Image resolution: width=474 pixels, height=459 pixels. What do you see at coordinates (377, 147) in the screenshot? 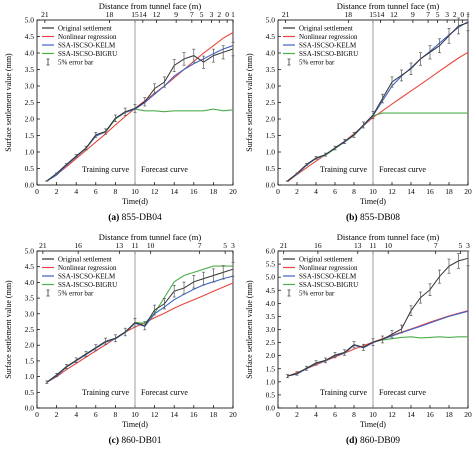
I see `series-line-bigru` at bounding box center [377, 147].